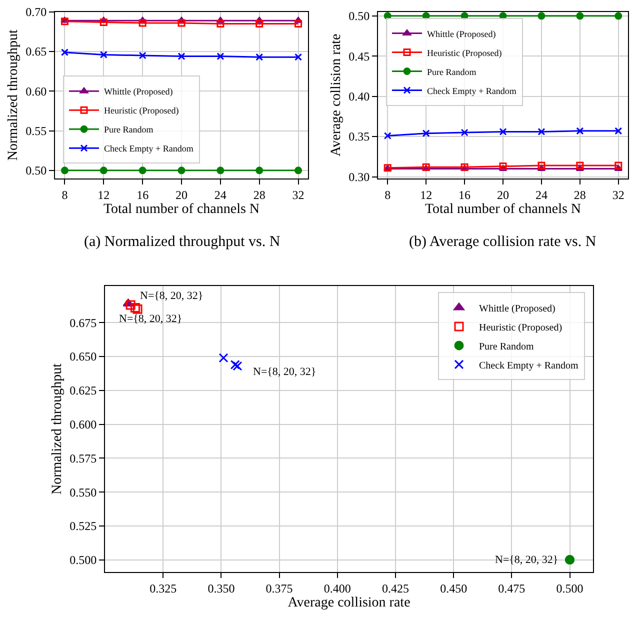 The height and width of the screenshot is (625, 634). I want to click on x-axis-title: Average collision rate, so click(349, 603).